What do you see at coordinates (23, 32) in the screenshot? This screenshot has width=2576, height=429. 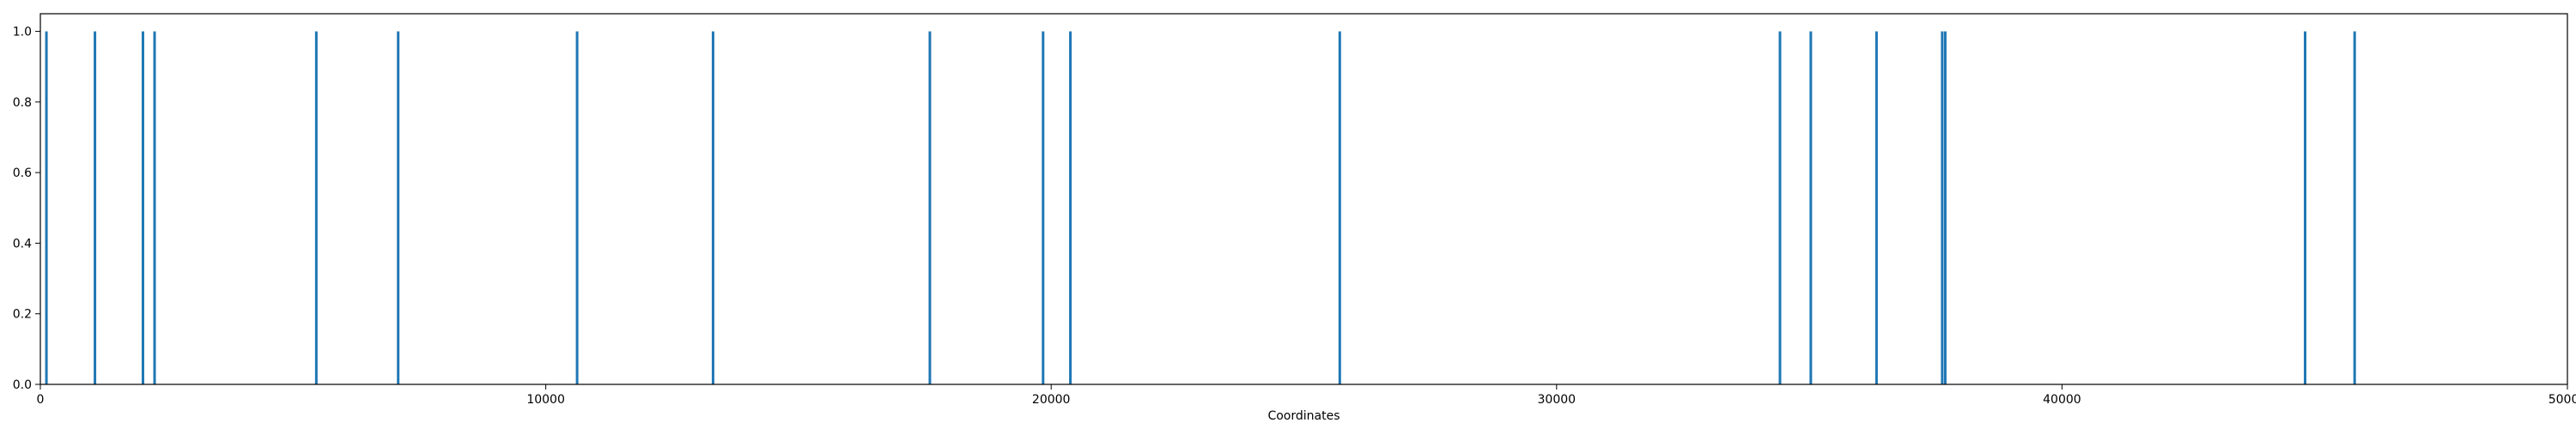 I see `y-tick-label: 1.0` at bounding box center [23, 32].